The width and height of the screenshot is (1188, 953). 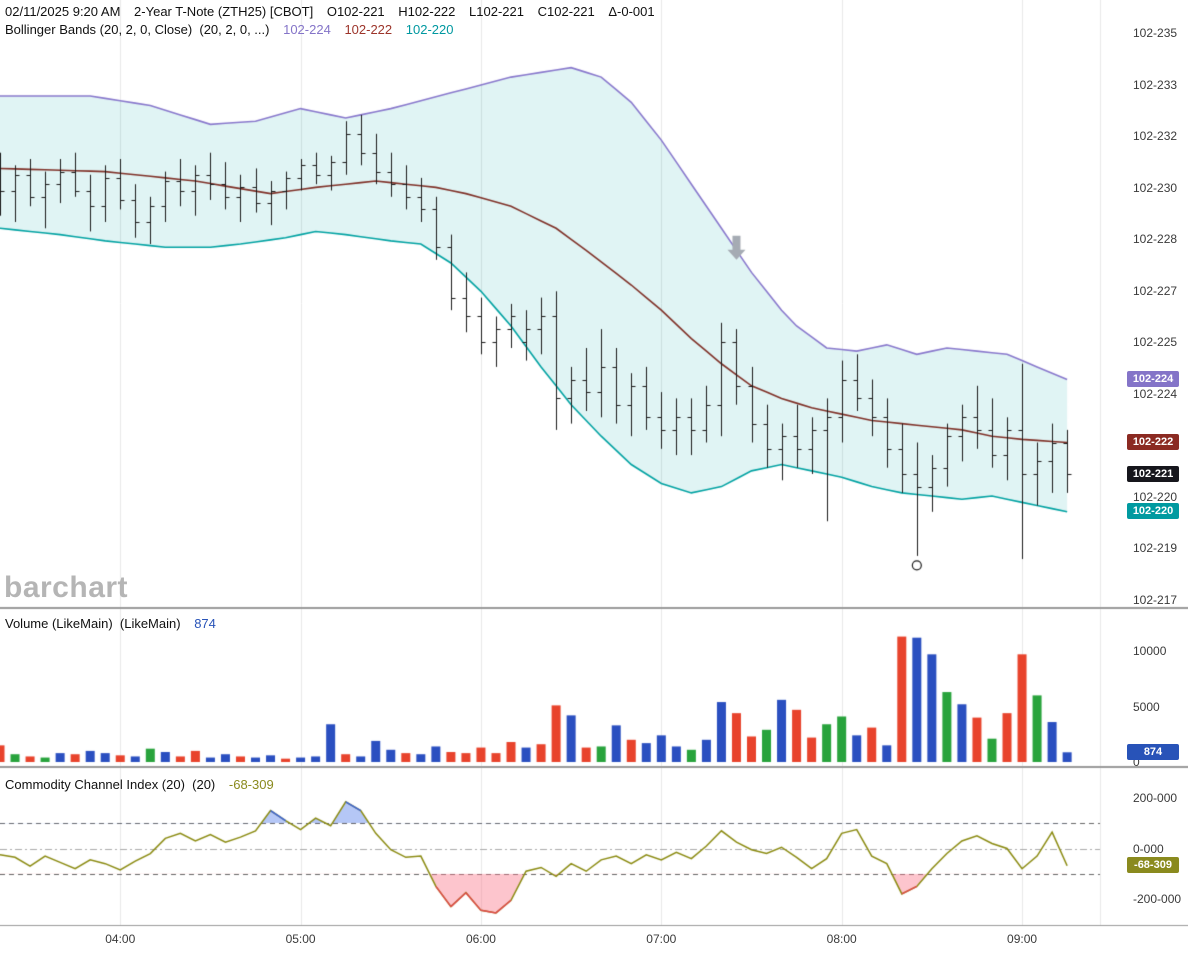 I want to click on quote-change: Δ-0-001, so click(x=631, y=11).